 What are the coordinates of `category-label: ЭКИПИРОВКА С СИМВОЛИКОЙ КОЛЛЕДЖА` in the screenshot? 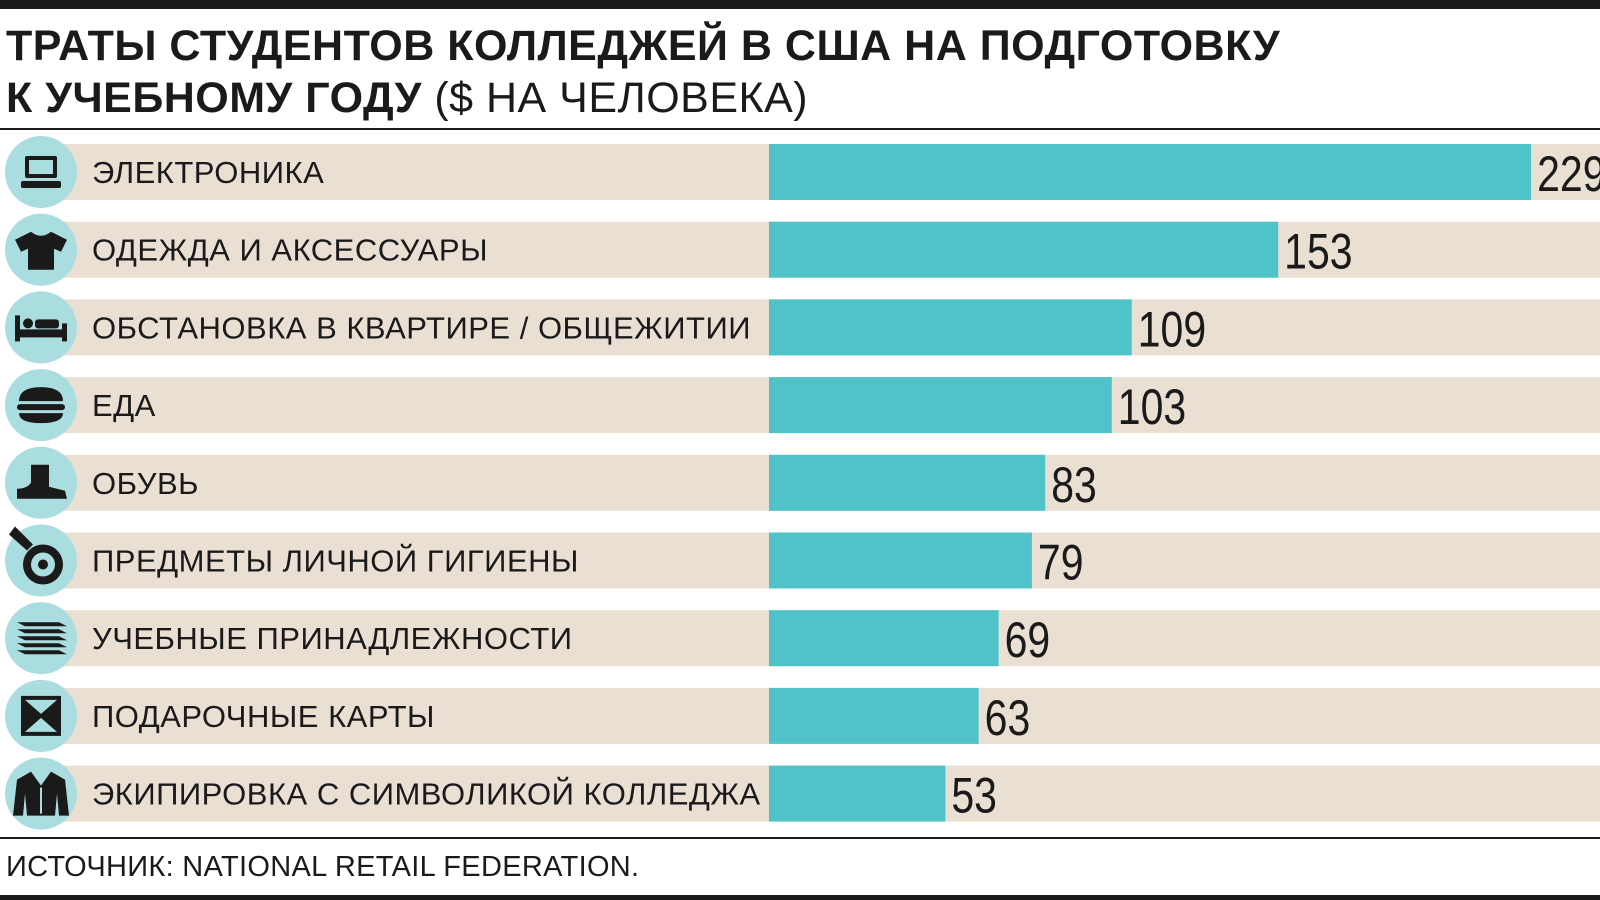 It's located at (426, 794).